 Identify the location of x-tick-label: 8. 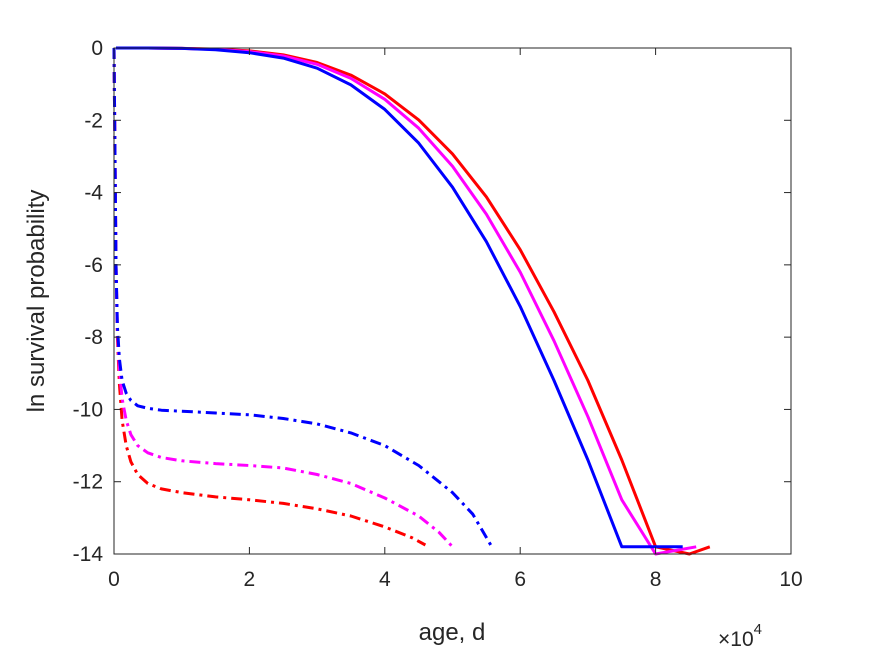
(656, 579).